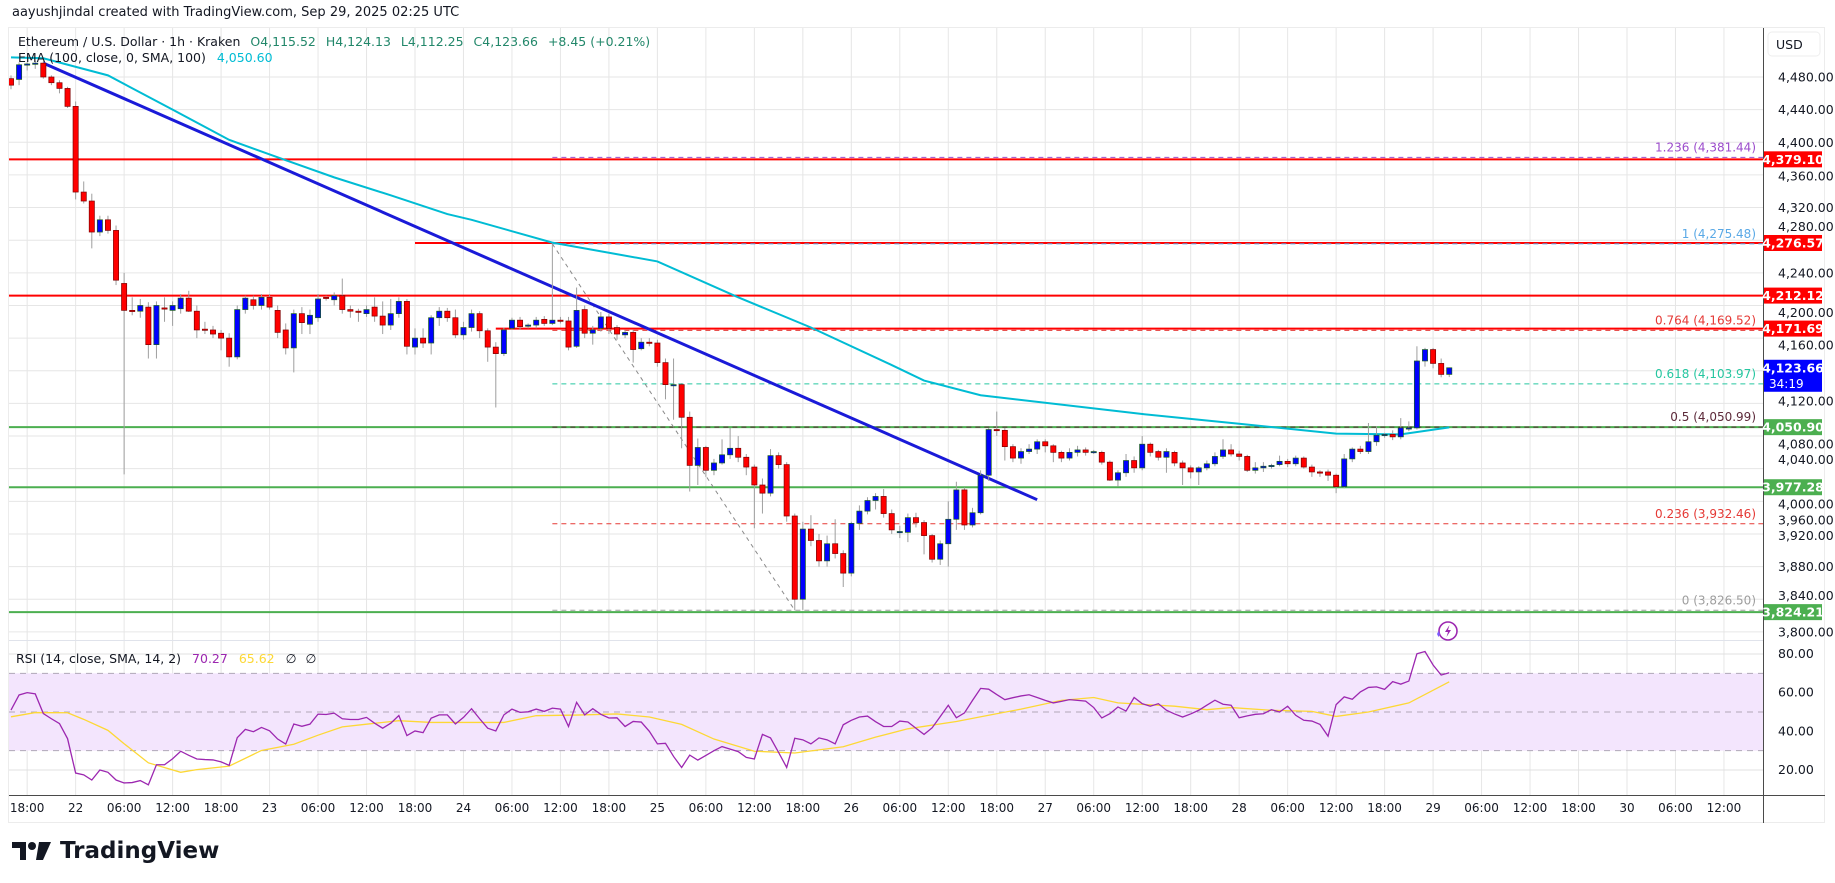  What do you see at coordinates (560, 808) in the screenshot?
I see `time-tick-label: 12:00` at bounding box center [560, 808].